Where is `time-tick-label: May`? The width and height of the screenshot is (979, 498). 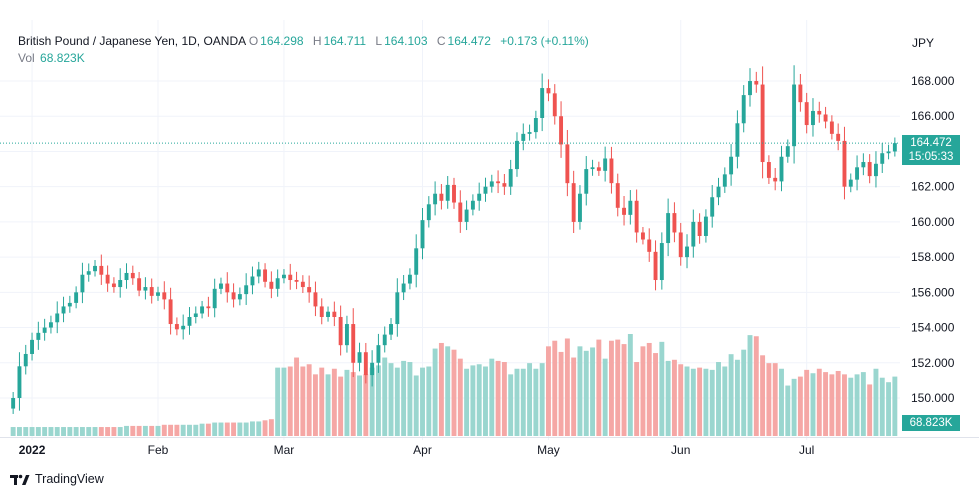
time-tick-label: May is located at coordinates (548, 450).